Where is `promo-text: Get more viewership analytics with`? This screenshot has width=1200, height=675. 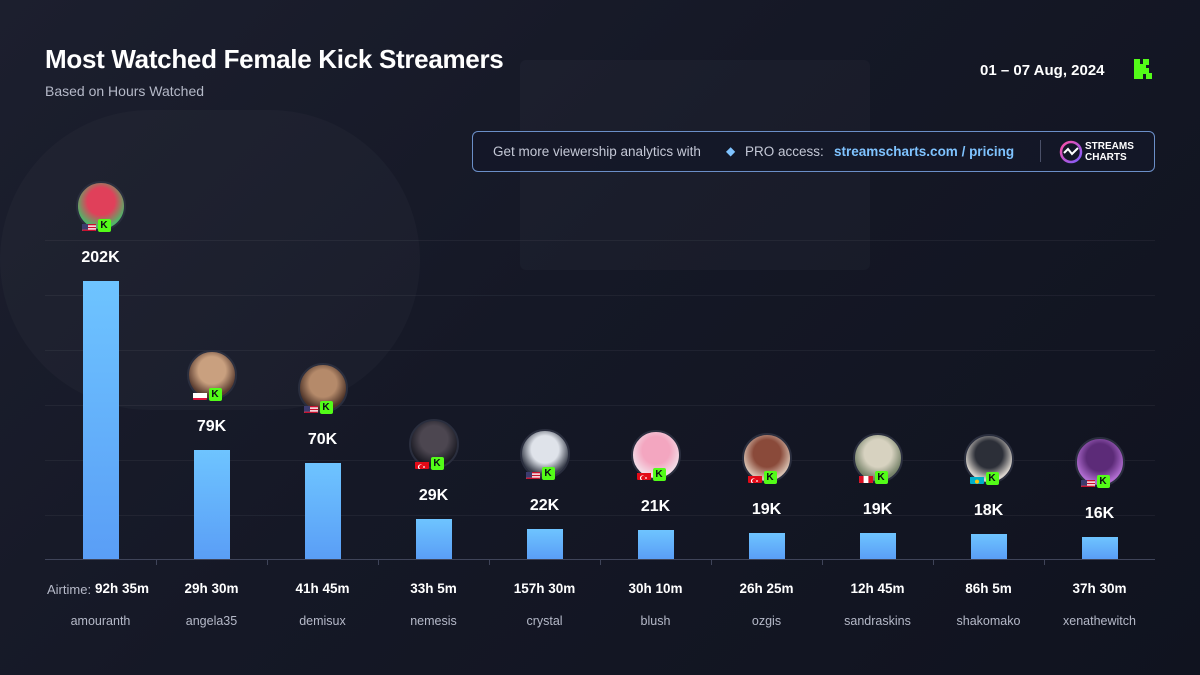 promo-text: Get more viewership analytics with is located at coordinates (597, 151).